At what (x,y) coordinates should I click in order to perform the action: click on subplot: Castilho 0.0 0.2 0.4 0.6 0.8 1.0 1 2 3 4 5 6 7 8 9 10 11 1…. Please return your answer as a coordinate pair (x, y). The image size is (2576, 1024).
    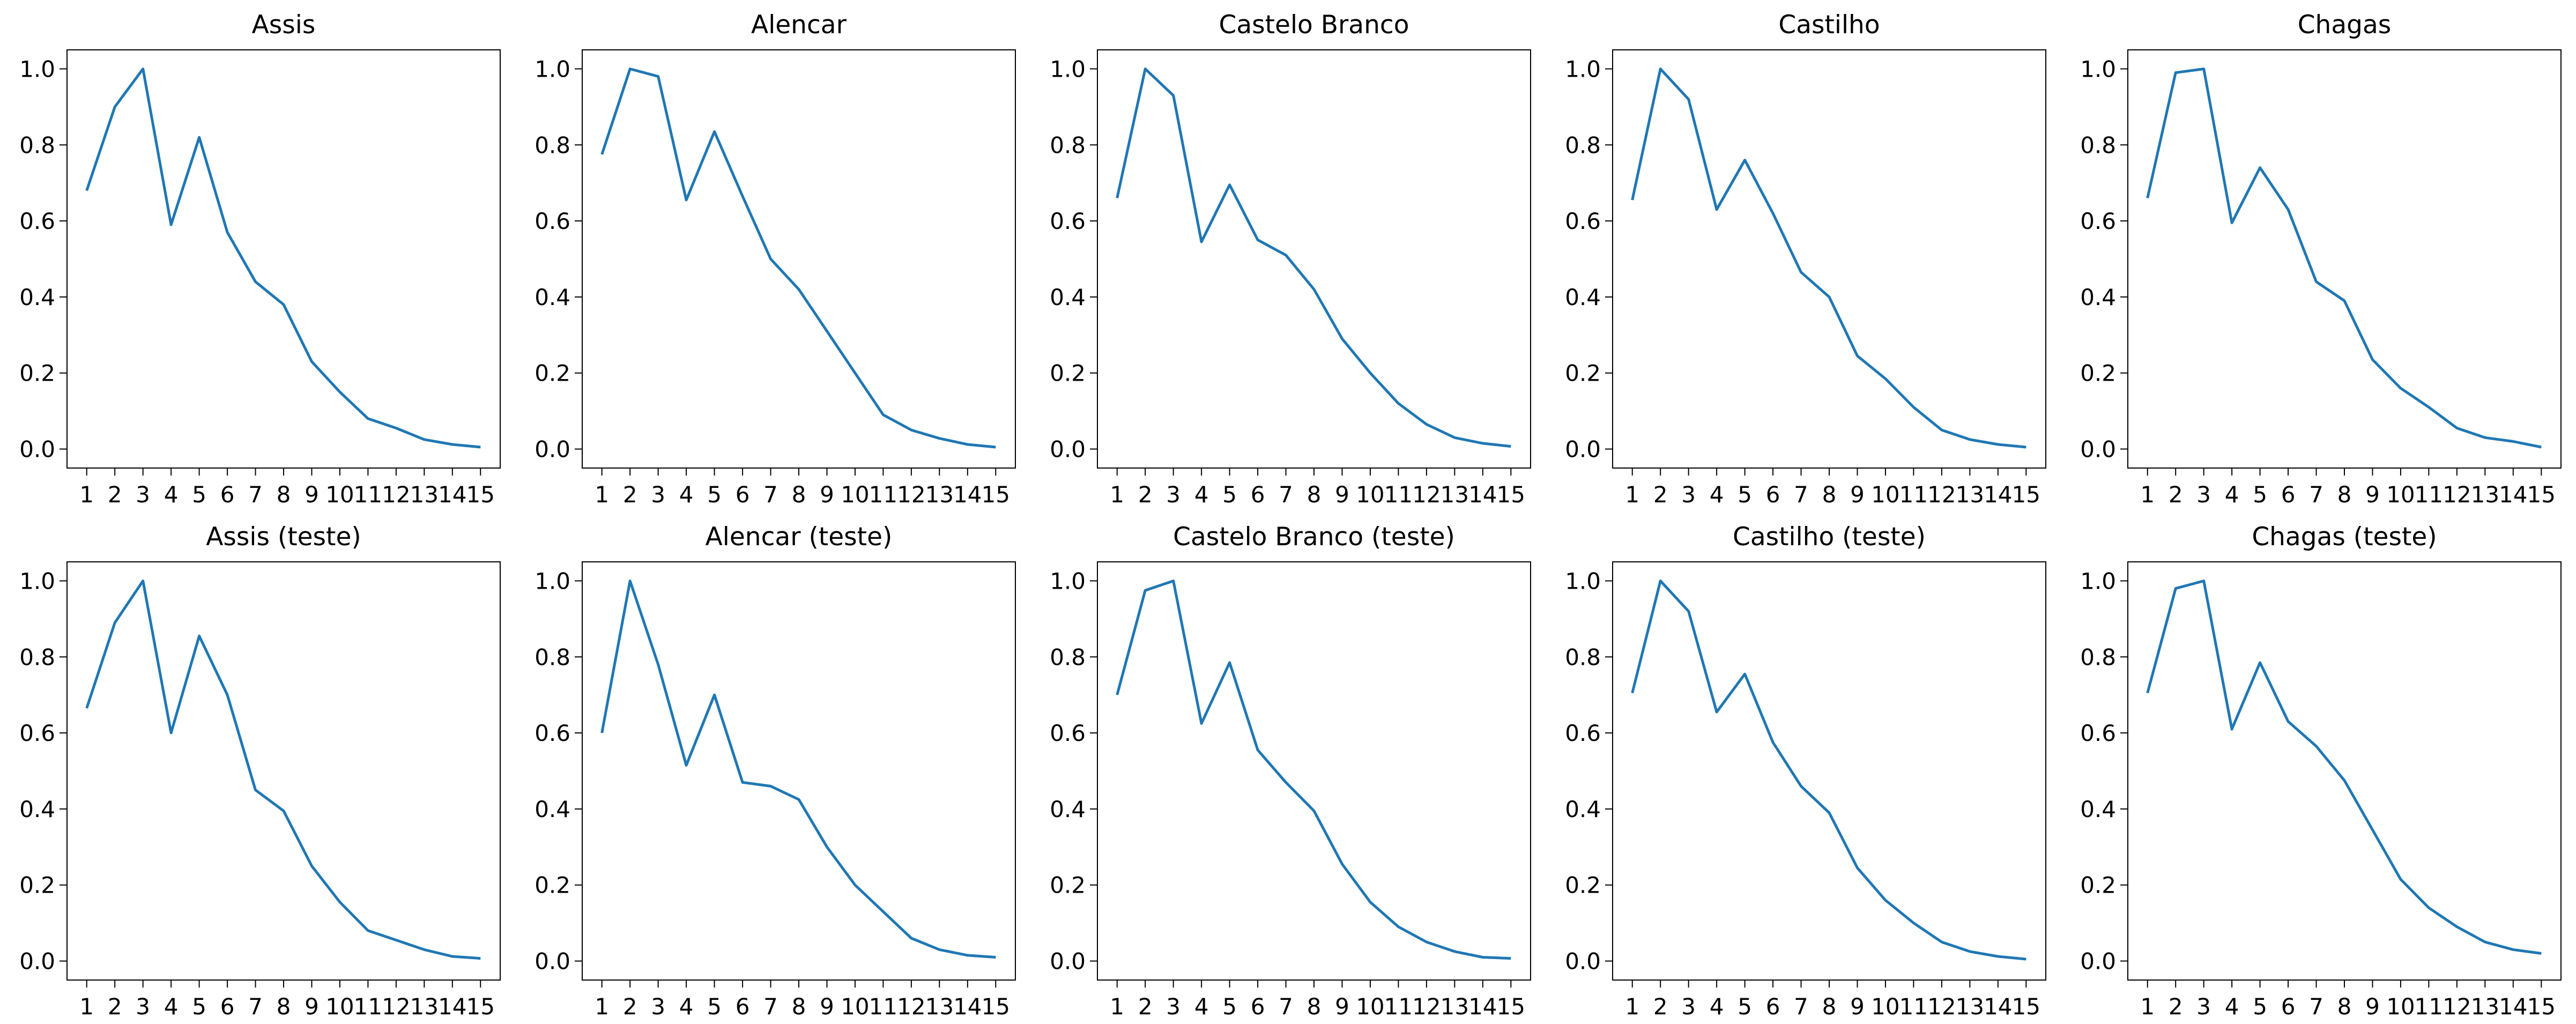
    Looking at the image, I should click on (1803, 256).